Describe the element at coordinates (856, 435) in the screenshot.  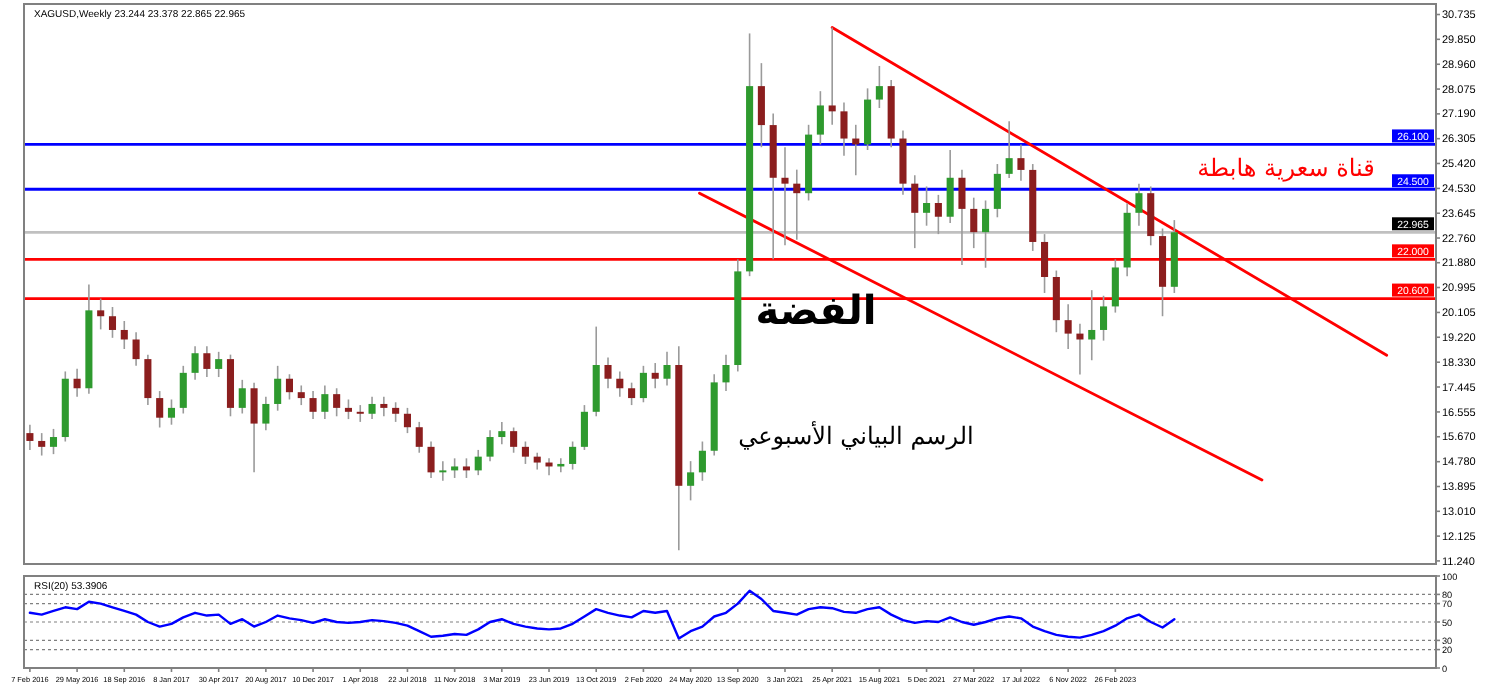
I see `annotation: الرسم البياني الأسبوعي` at that location.